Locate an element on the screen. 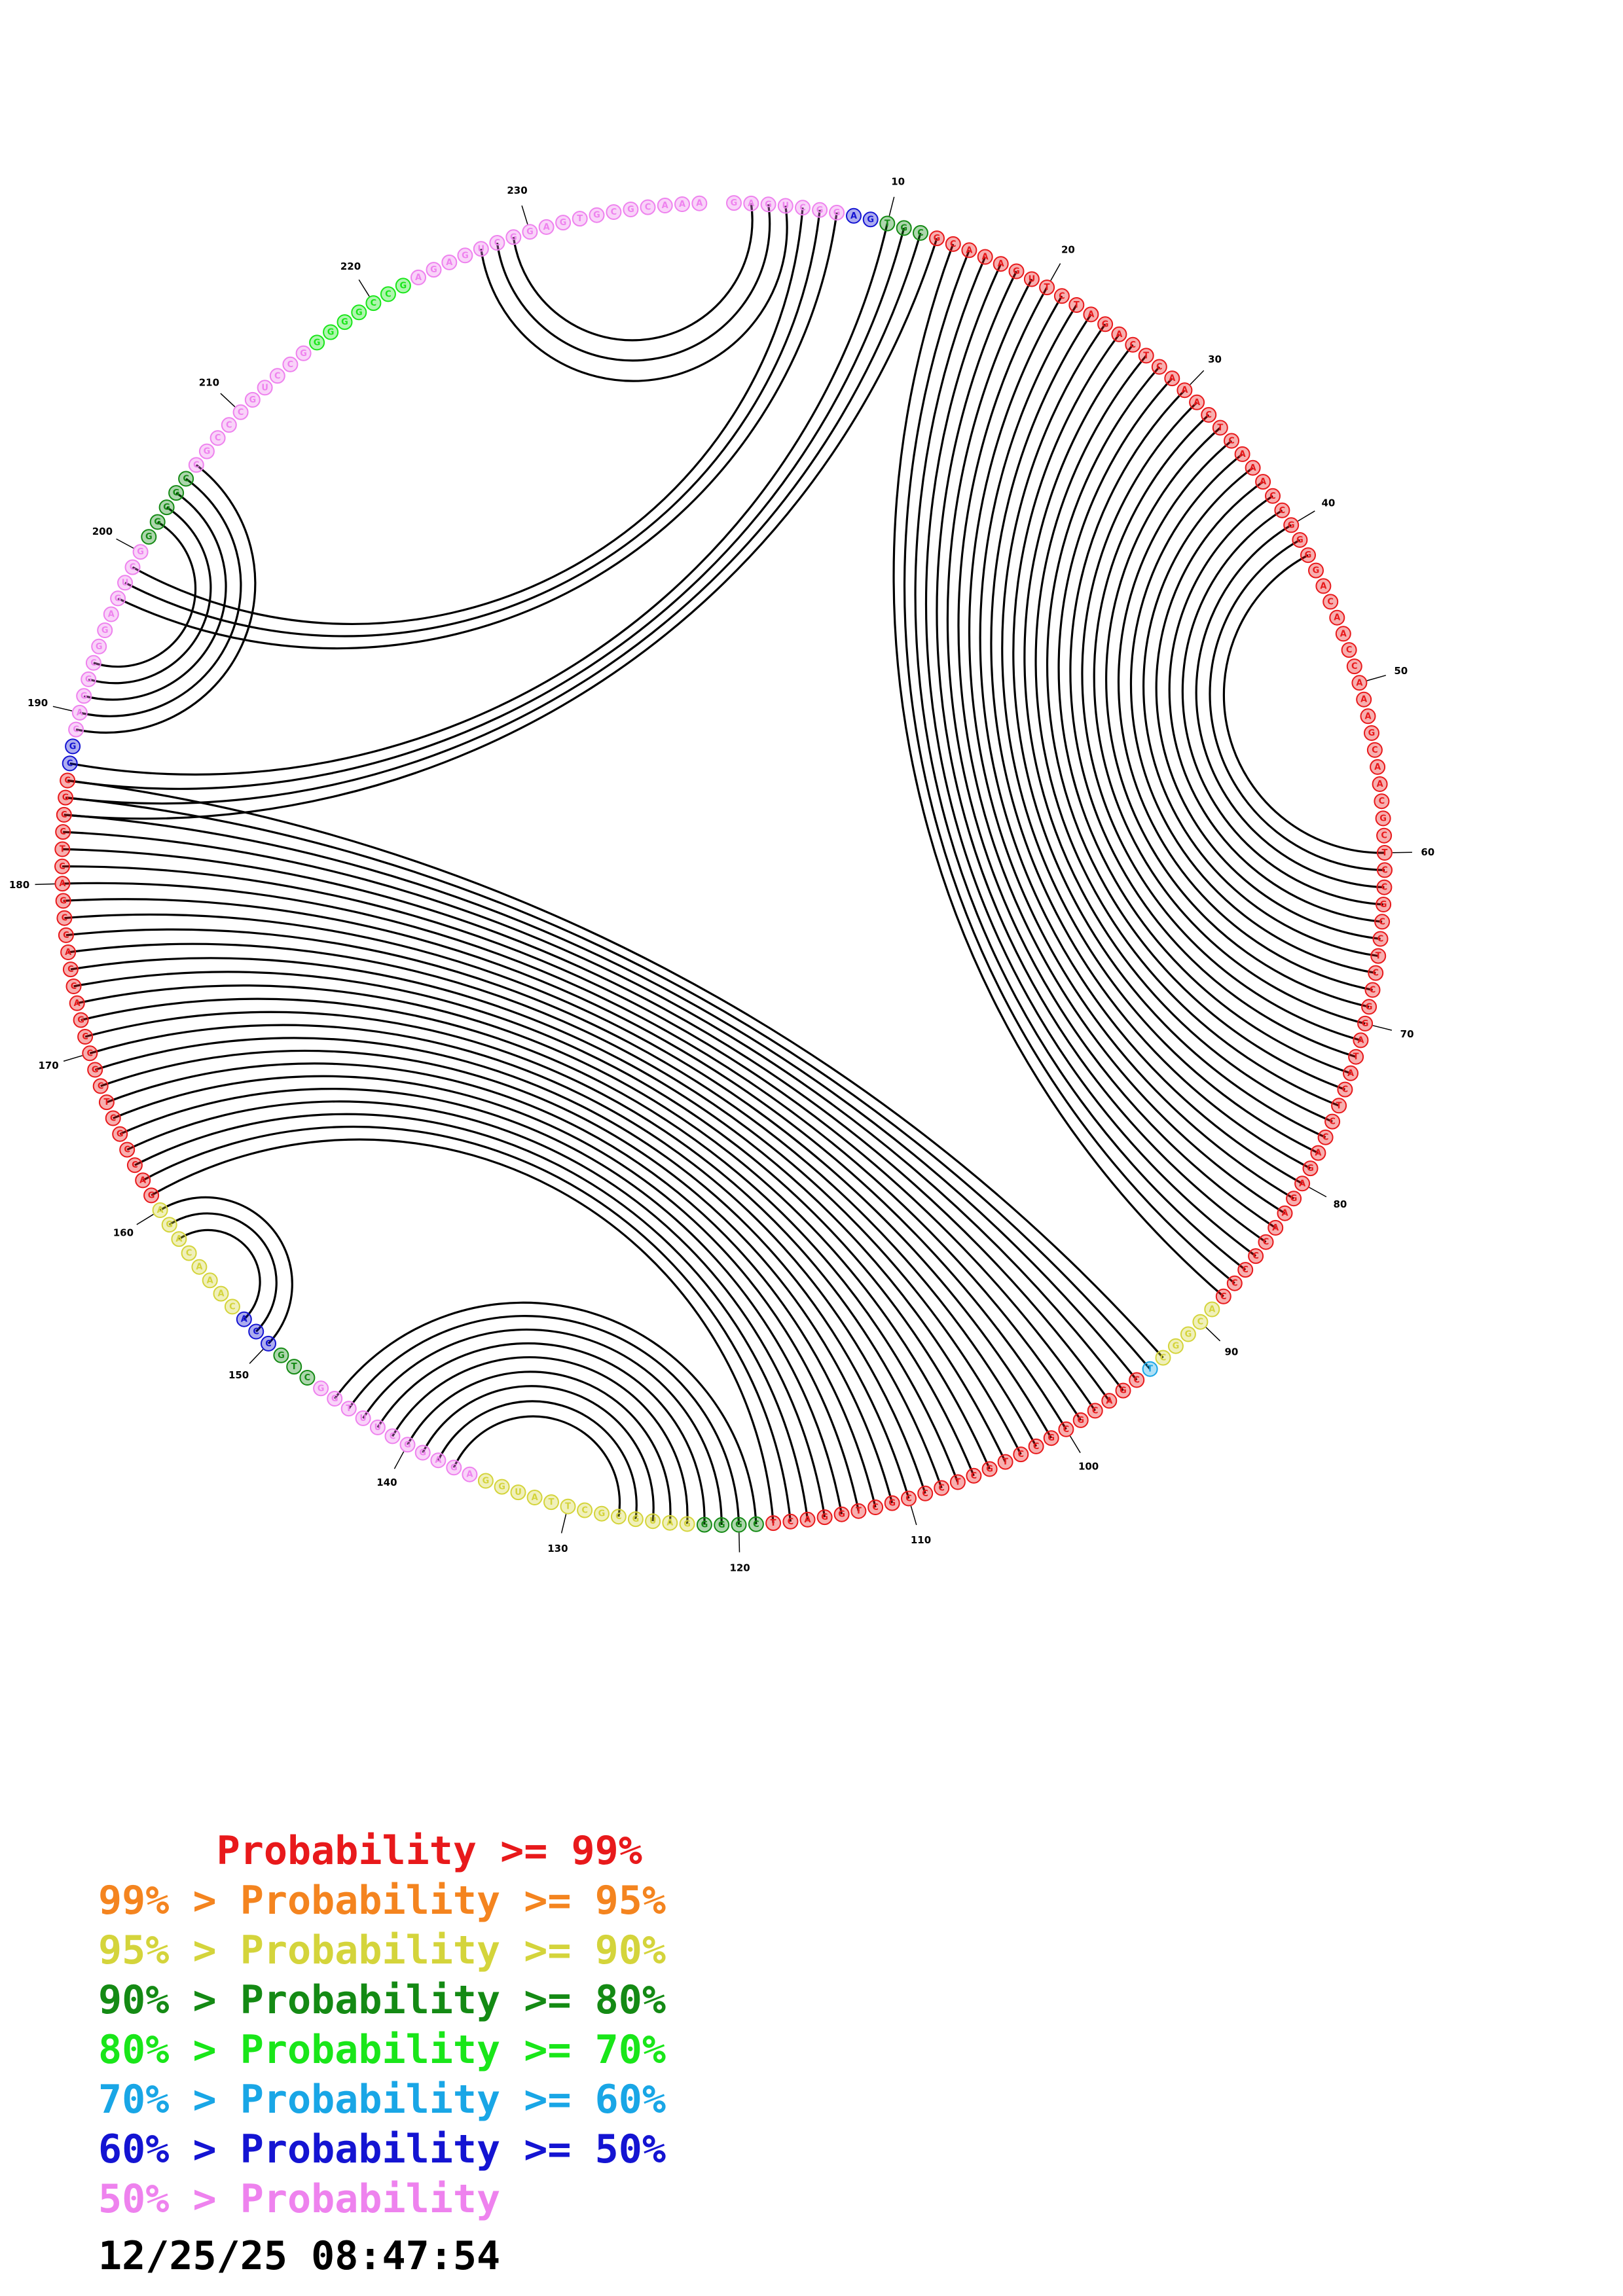 This screenshot has width=1623, height=2296. legend-row-60: 70% > Probability >= 60% is located at coordinates (382, 2100).